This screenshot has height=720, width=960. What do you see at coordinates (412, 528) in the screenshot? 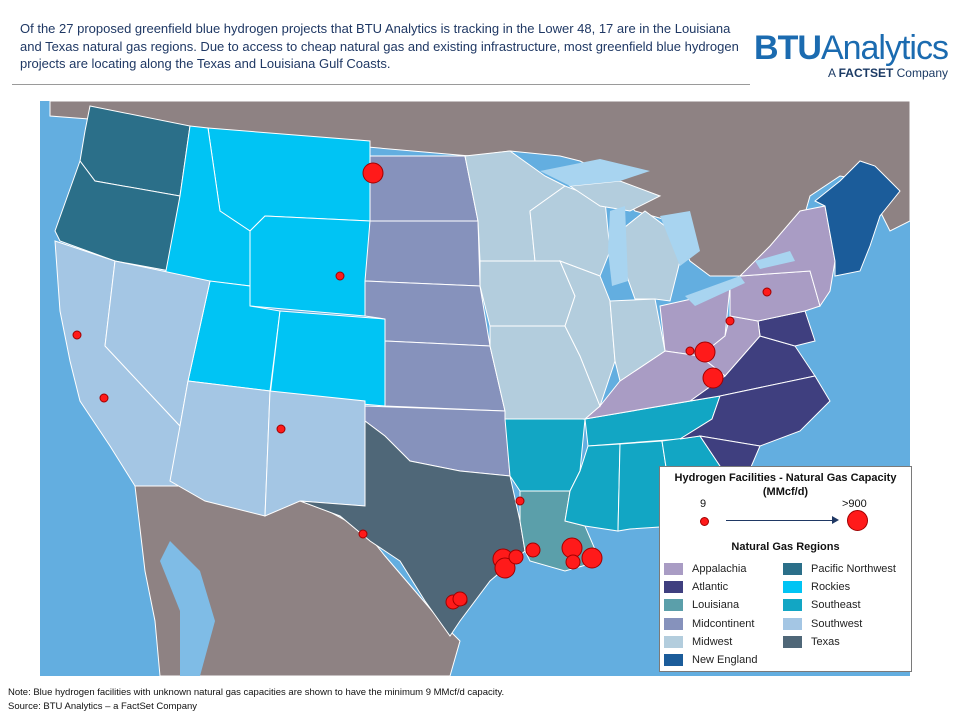
I see `state-tx` at bounding box center [412, 528].